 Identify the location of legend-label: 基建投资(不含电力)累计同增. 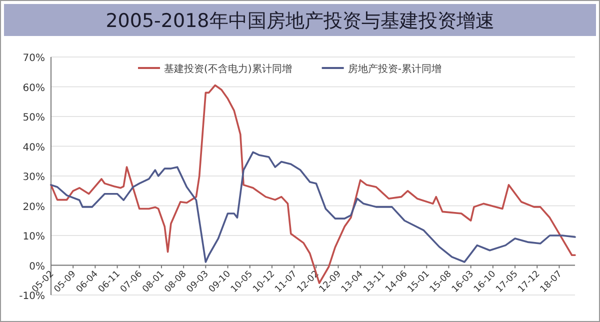
(228, 69).